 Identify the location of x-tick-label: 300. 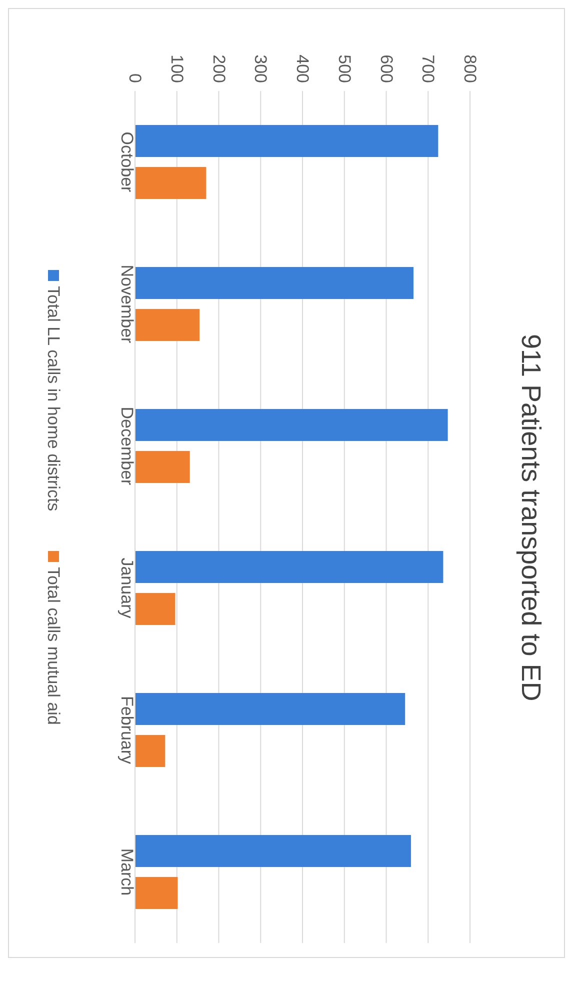
(260, 68).